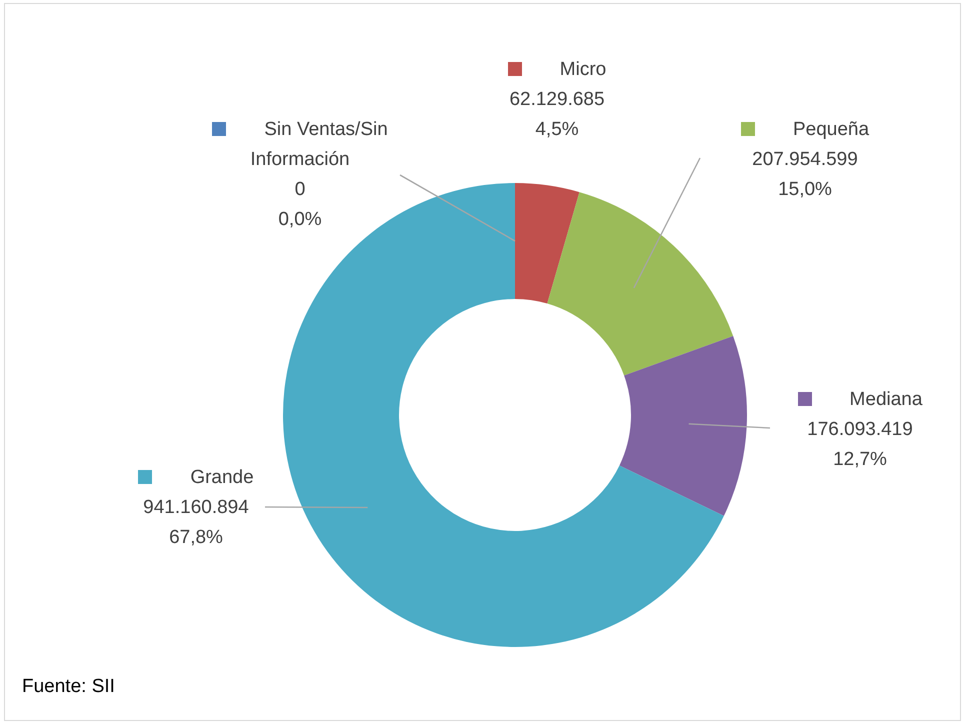 The width and height of the screenshot is (965, 728). What do you see at coordinates (319, 145) in the screenshot?
I see `legend-label: Sin Ventas/Sin Información` at bounding box center [319, 145].